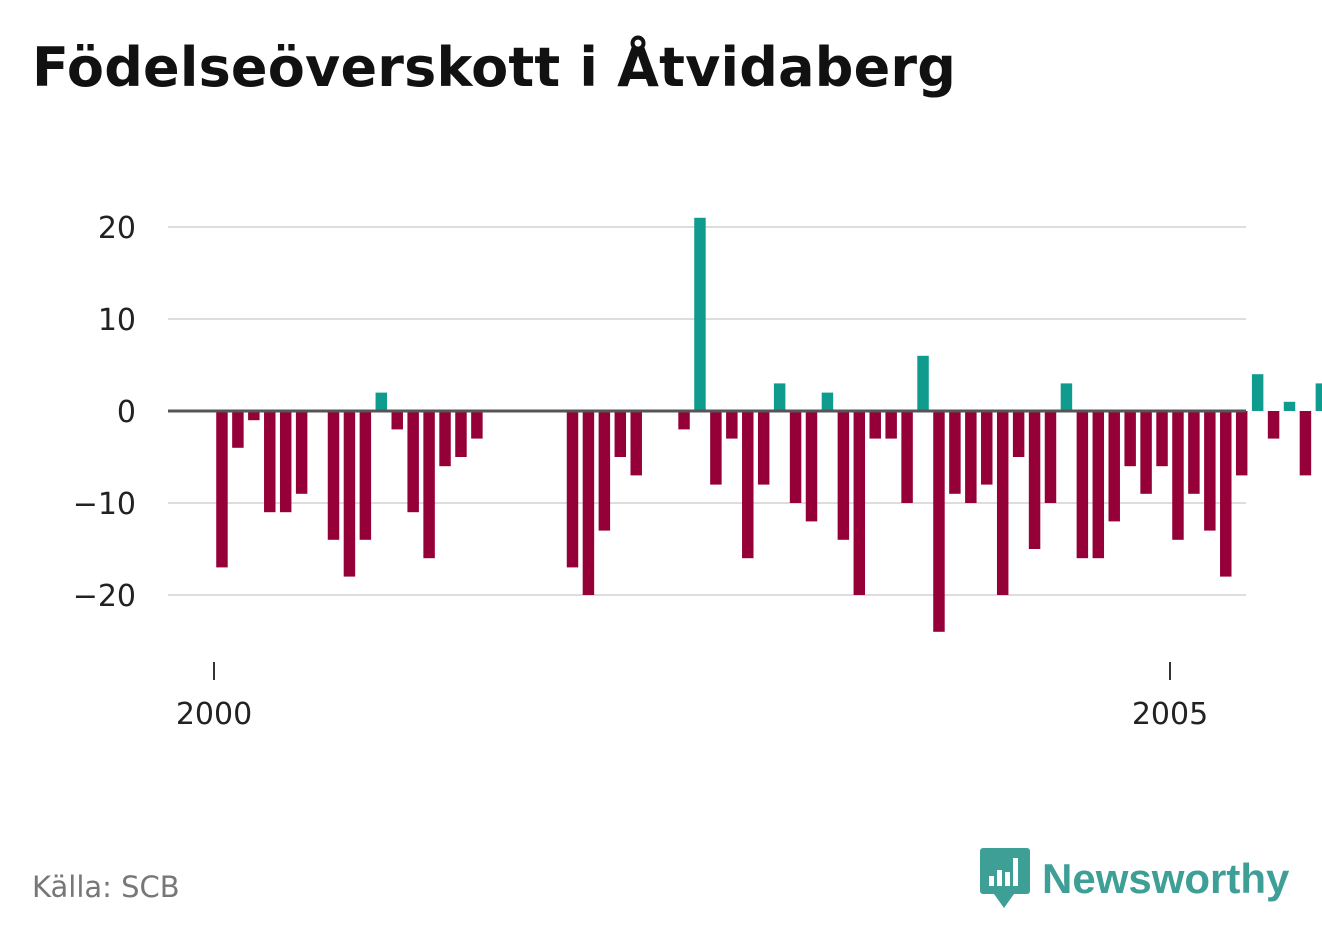 Image resolution: width=1322 pixels, height=939 pixels. I want to click on y-tick-label: 20, so click(117, 228).